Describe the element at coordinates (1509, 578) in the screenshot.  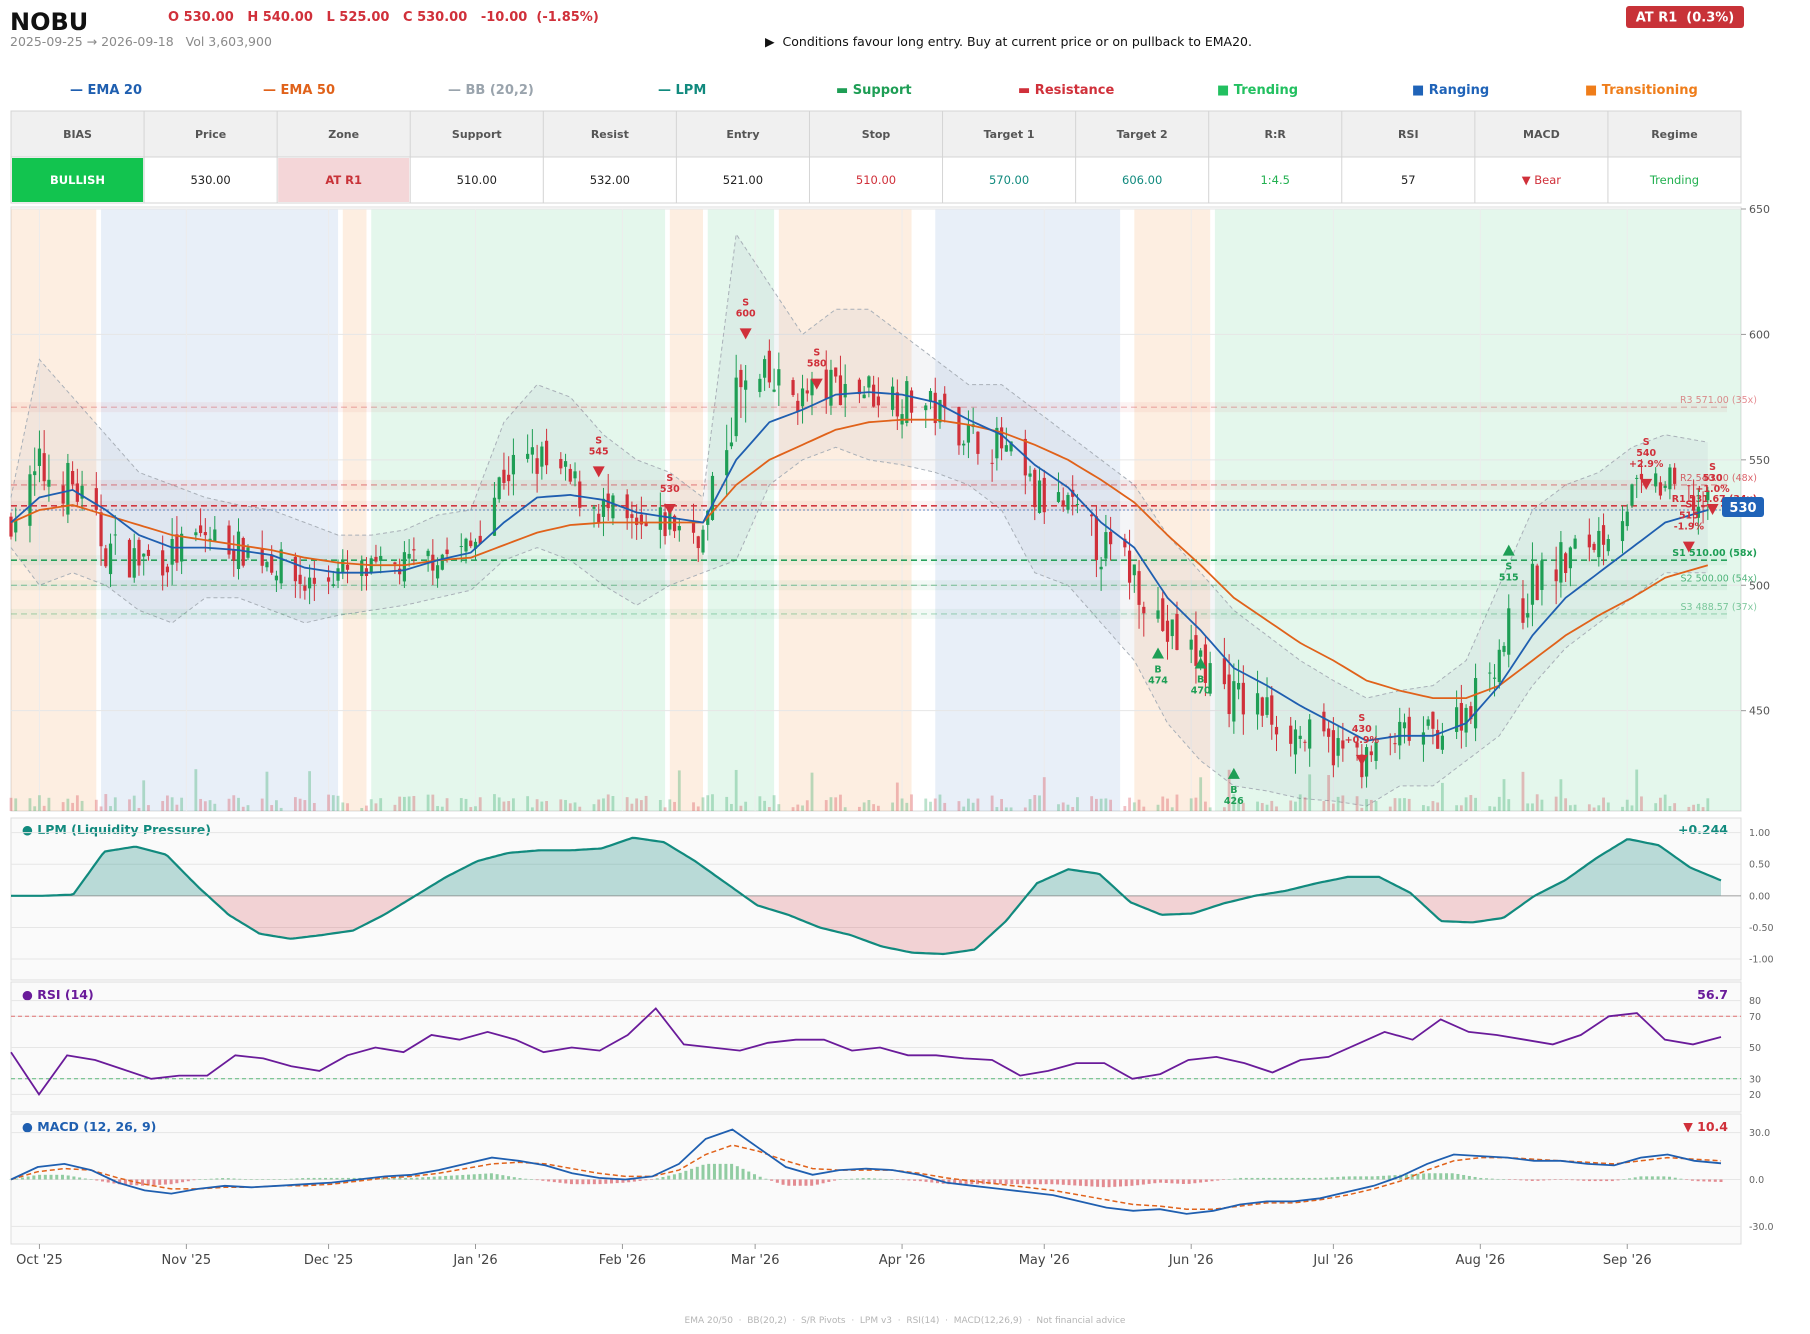
I see `signal-label: 515` at that location.